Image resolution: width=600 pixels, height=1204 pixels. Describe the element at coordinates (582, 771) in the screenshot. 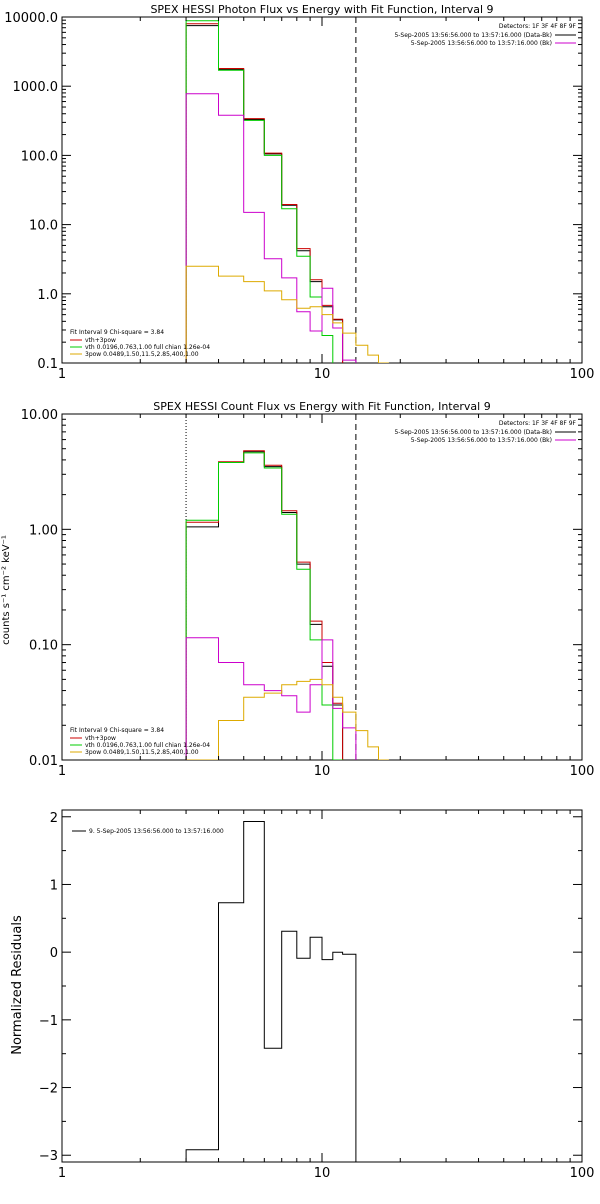

I see `count-x-tick-label: 100` at that location.